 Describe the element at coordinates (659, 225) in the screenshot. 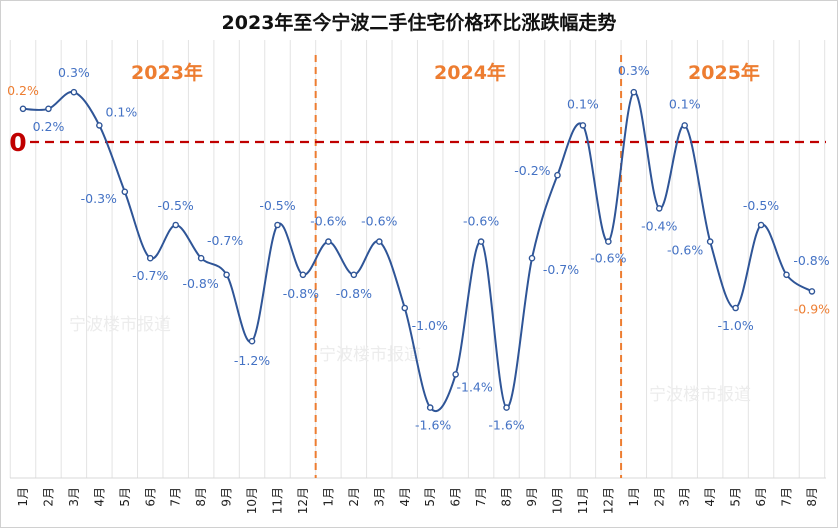

I see `data-label: -0.4%` at that location.